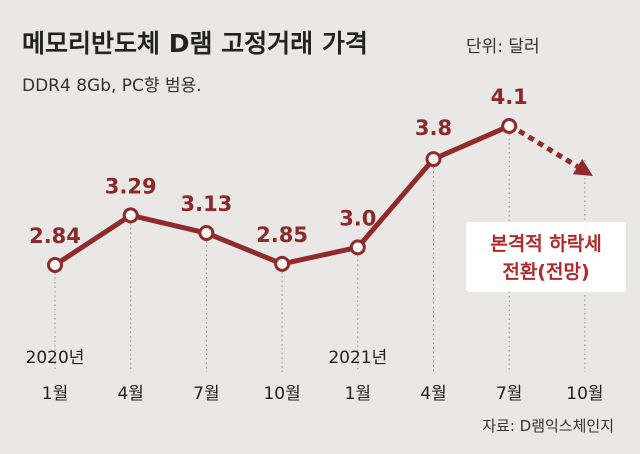 Image resolution: width=640 pixels, height=454 pixels. Describe the element at coordinates (195, 43) in the screenshot. I see `chart-title: 메모리반도체 D램 고정거래 가격` at that location.